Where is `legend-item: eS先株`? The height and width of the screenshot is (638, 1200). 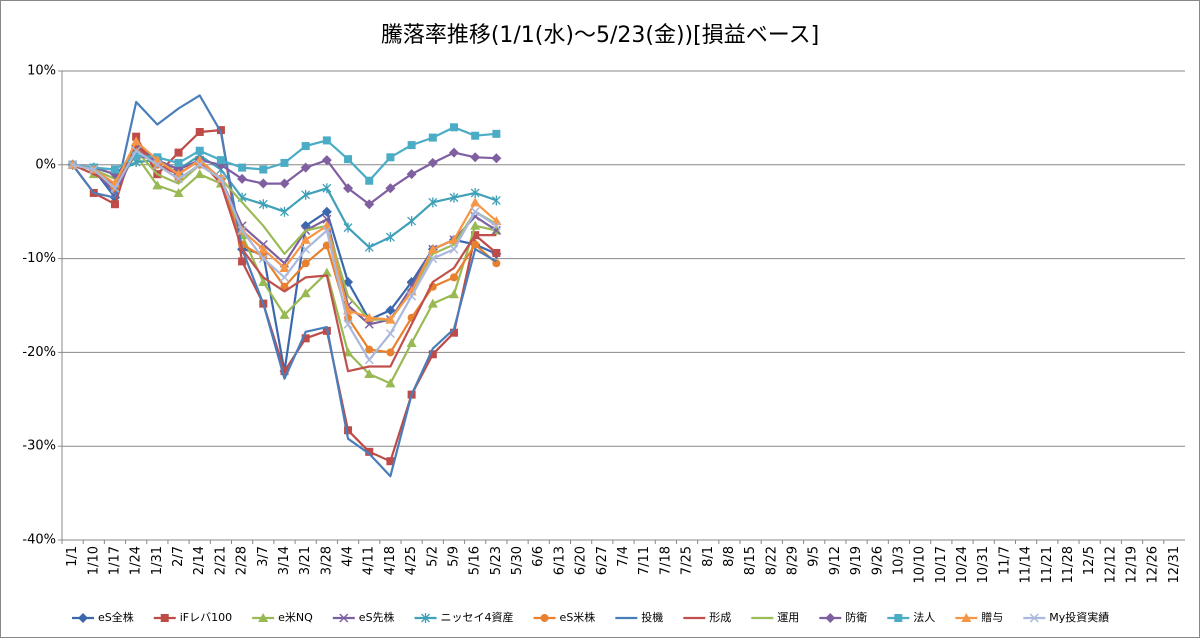
legend-item: eS先株 is located at coordinates (363, 617).